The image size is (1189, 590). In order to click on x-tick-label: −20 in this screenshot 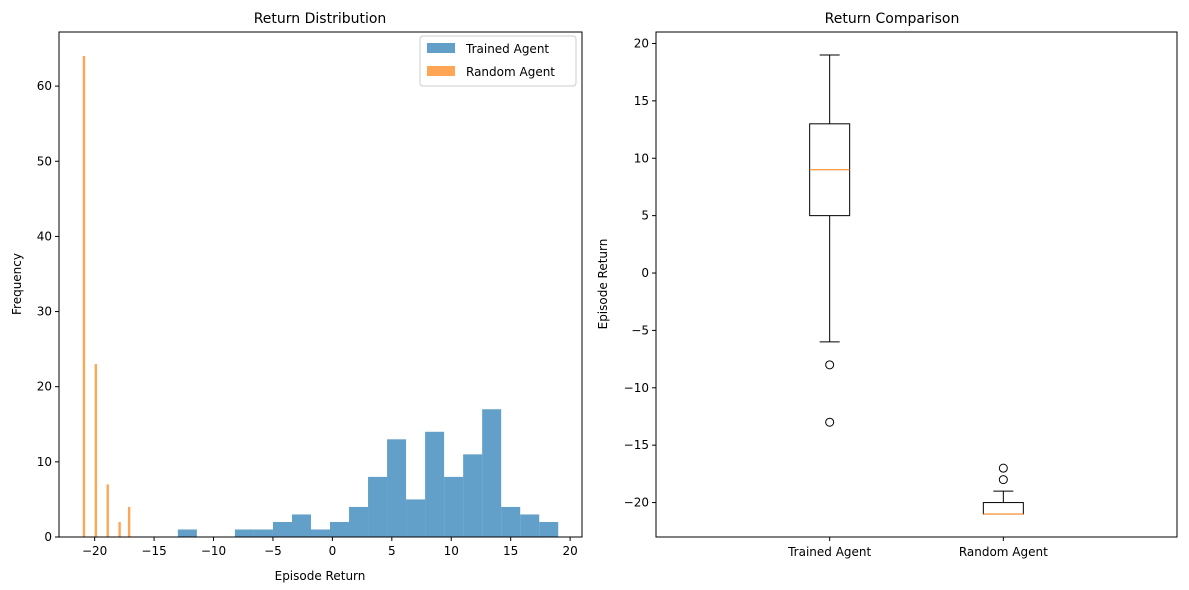, I will do `click(94, 551)`.